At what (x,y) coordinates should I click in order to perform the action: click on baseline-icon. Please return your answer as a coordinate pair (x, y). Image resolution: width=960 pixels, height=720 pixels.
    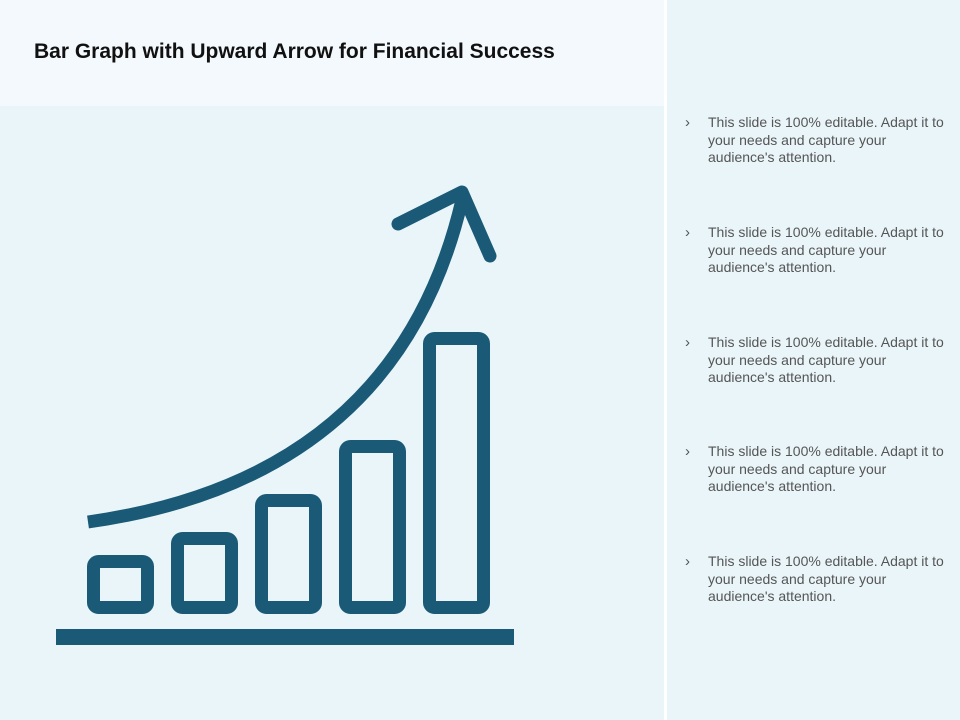
    Looking at the image, I should click on (285, 637).